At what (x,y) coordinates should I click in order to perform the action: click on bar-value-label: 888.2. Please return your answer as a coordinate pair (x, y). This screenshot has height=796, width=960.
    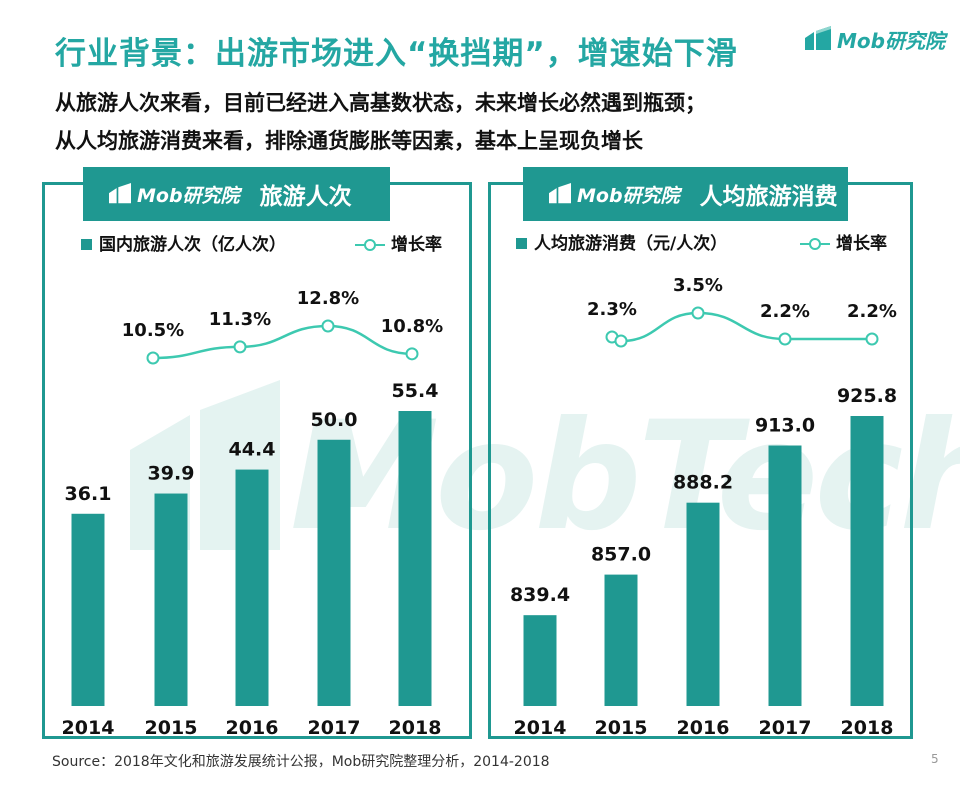
    Looking at the image, I should click on (703, 483).